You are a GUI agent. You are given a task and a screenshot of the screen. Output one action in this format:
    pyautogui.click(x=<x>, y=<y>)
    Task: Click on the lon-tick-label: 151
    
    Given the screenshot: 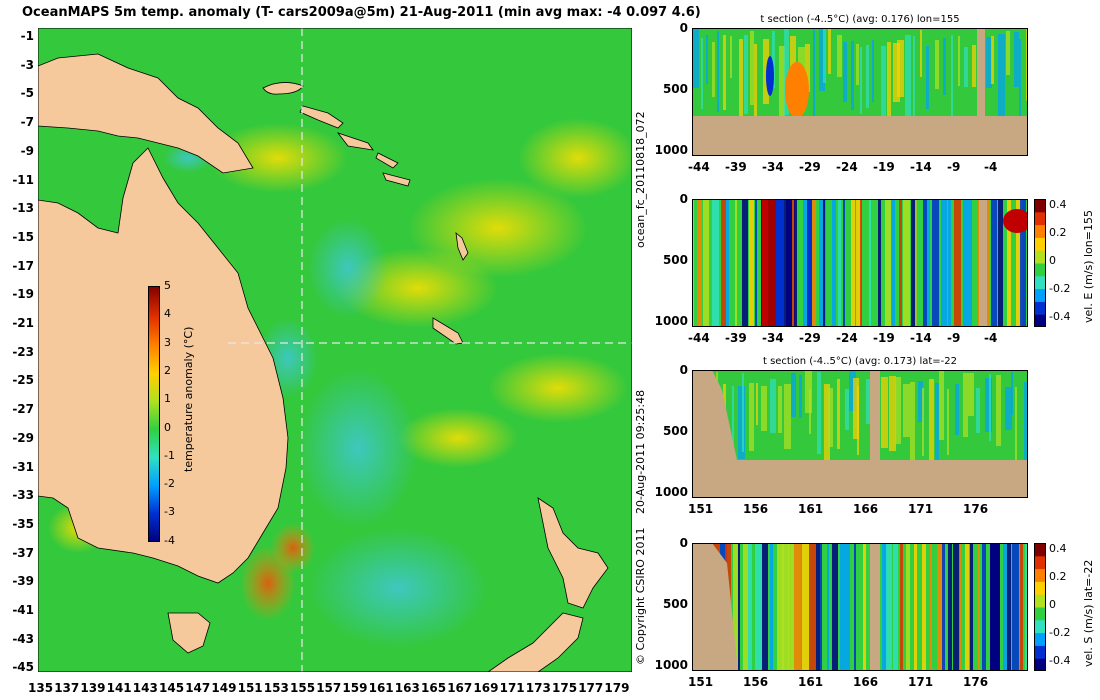 What is the action you would take?
    pyautogui.click(x=250, y=688)
    